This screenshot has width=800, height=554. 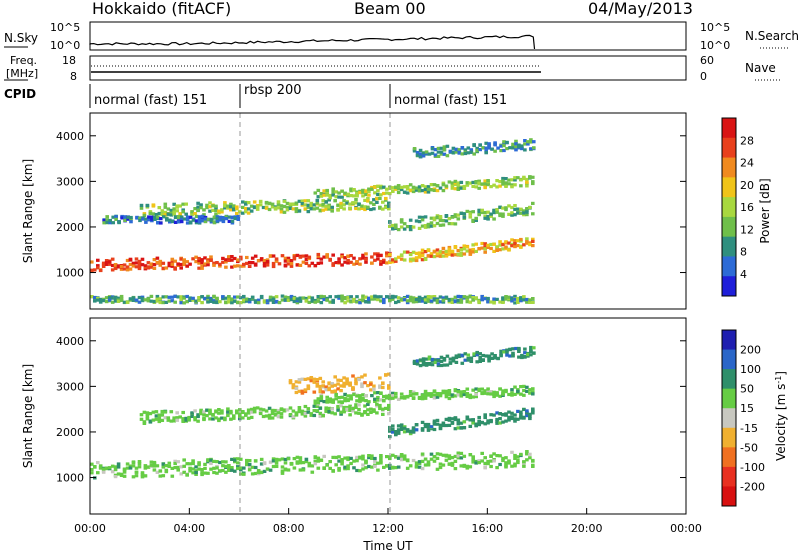 What do you see at coordinates (715, 27) in the screenshot?
I see `noise-right-tick-top: 10^5` at bounding box center [715, 27].